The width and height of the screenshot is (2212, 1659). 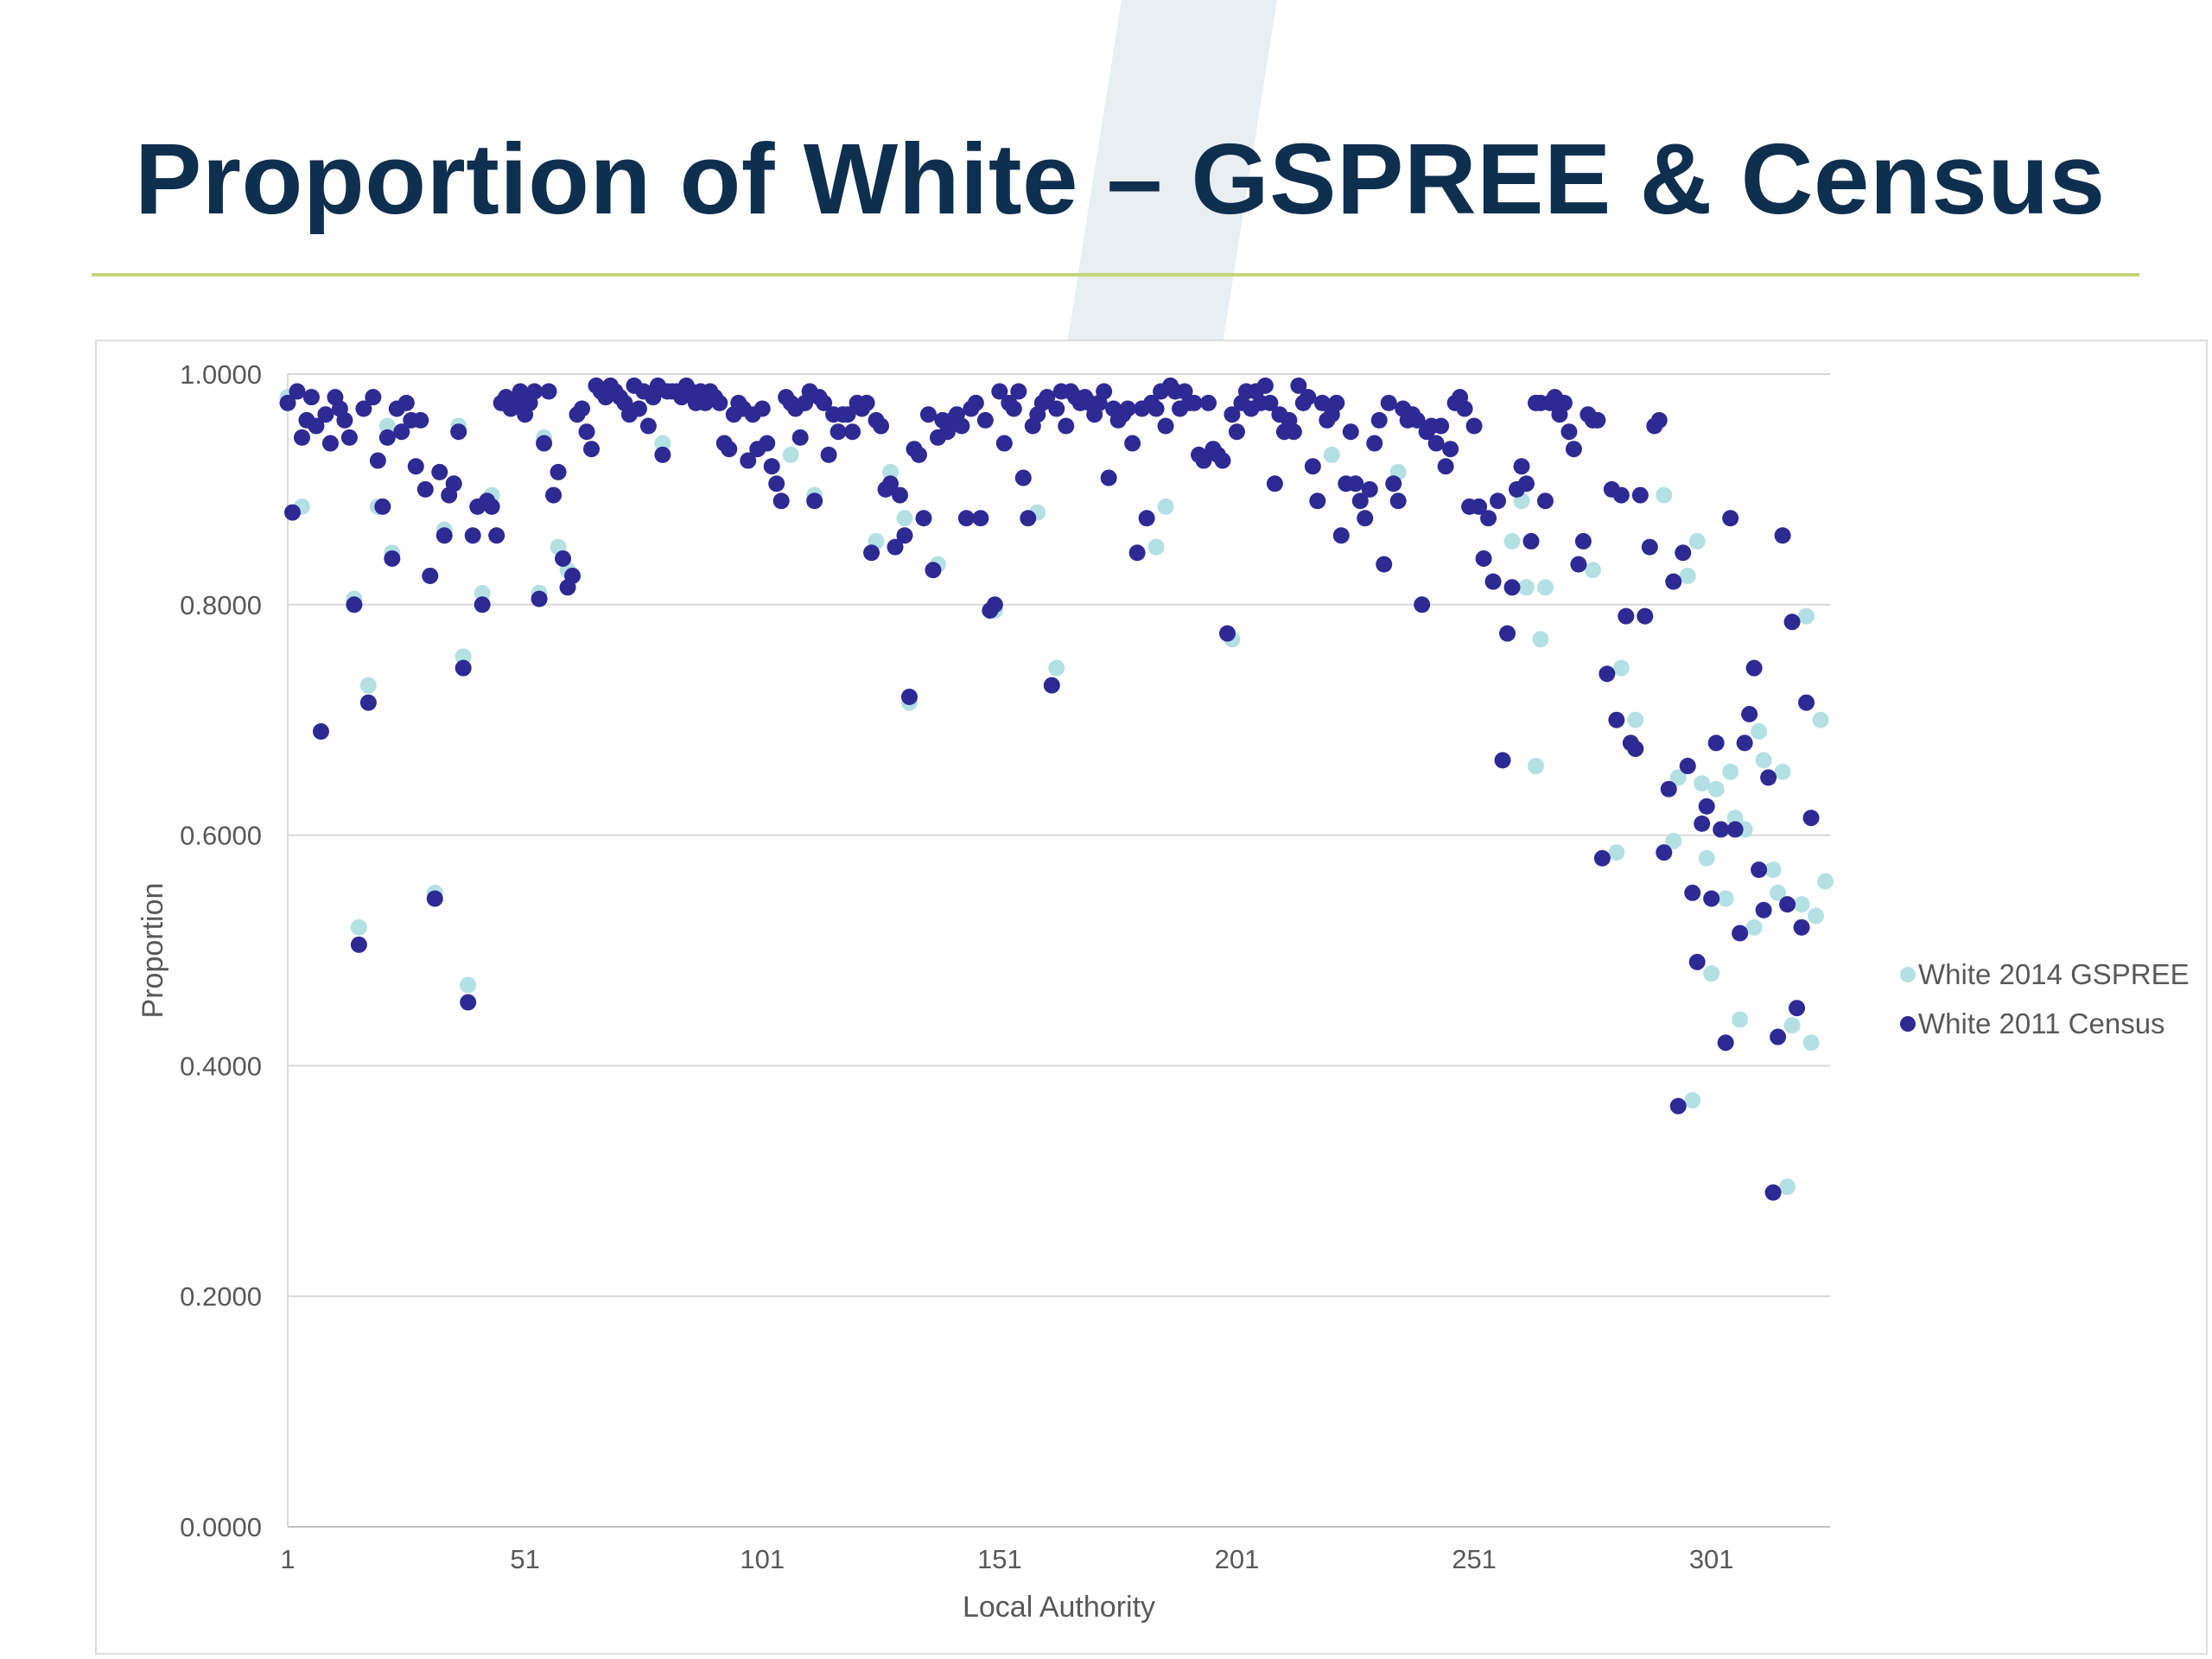 What do you see at coordinates (1237, 1559) in the screenshot?
I see `x-tick-label: 201` at bounding box center [1237, 1559].